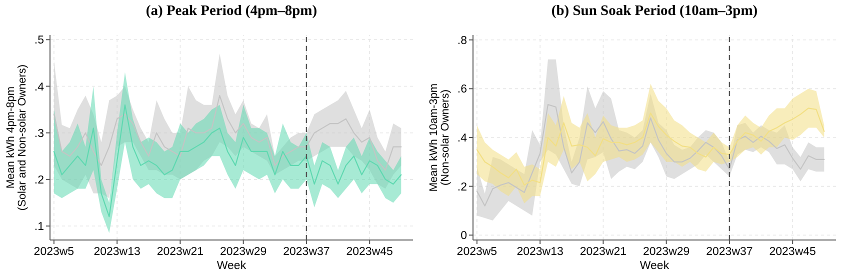 The width and height of the screenshot is (846, 272). I want to click on y-tick-label: .8, so click(462, 40).